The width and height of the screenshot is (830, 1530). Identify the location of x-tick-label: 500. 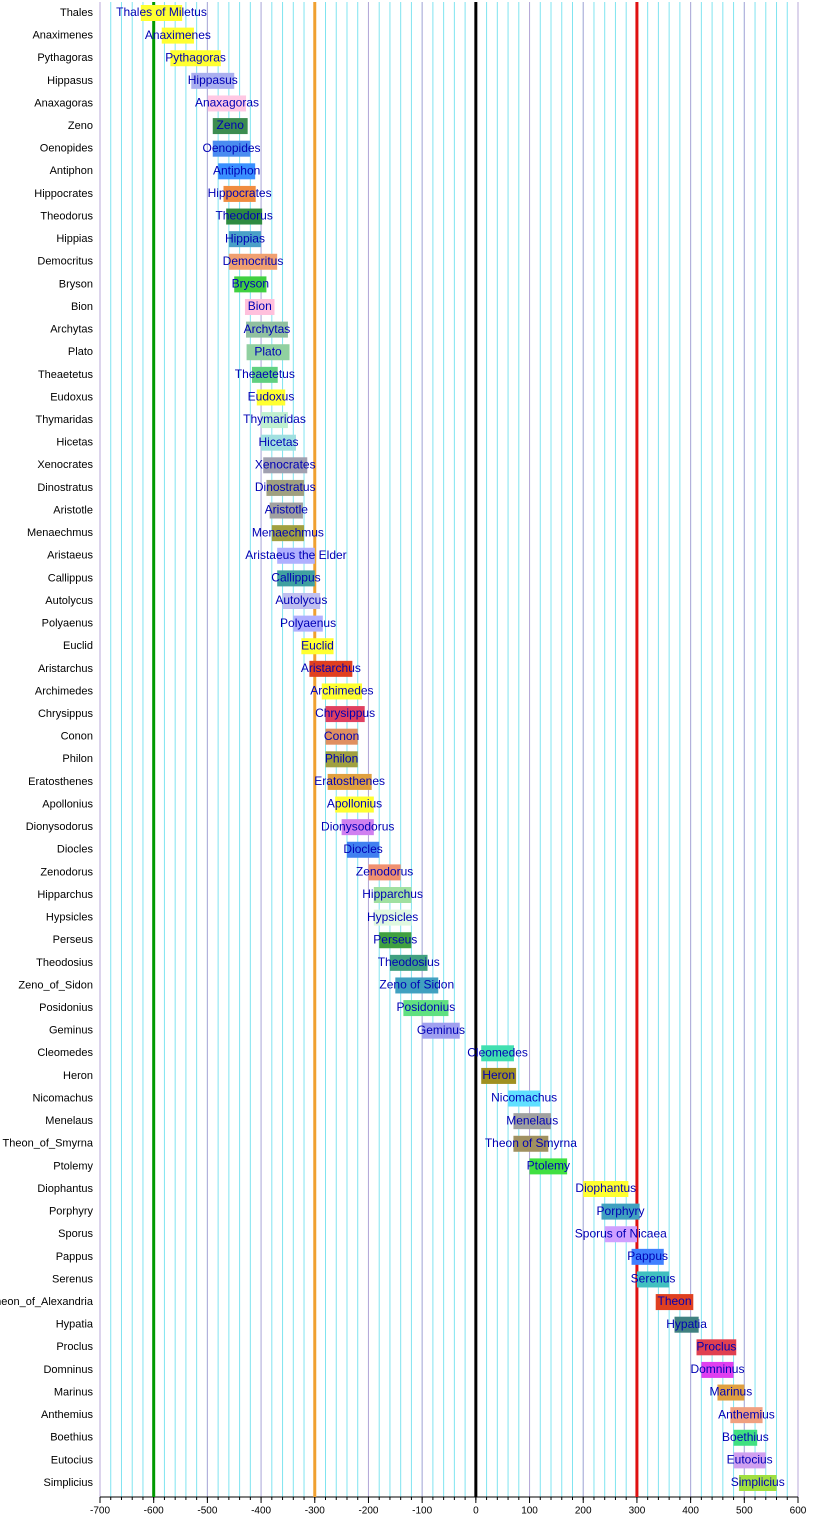
(744, 1511).